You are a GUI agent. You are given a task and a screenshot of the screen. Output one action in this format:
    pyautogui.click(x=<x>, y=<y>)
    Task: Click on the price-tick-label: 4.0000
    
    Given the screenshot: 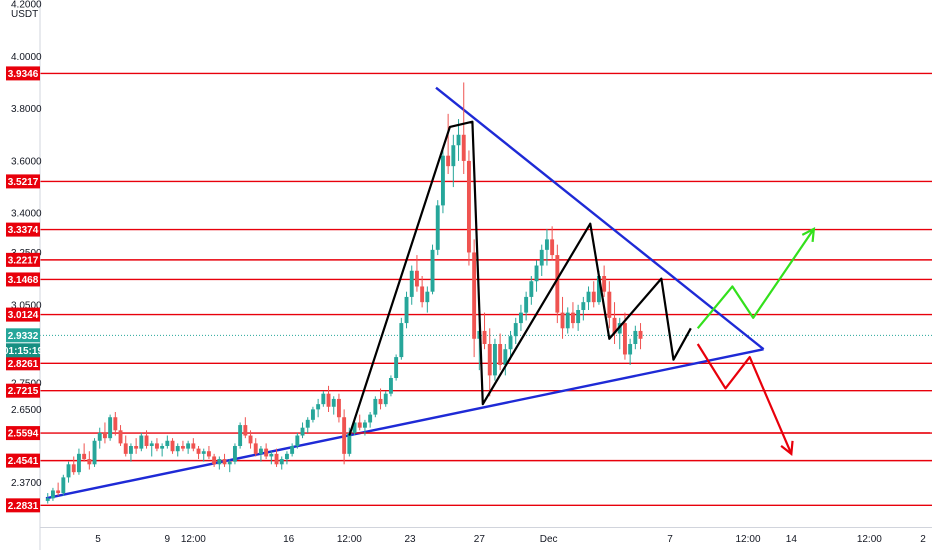 What is the action you would take?
    pyautogui.click(x=26, y=57)
    